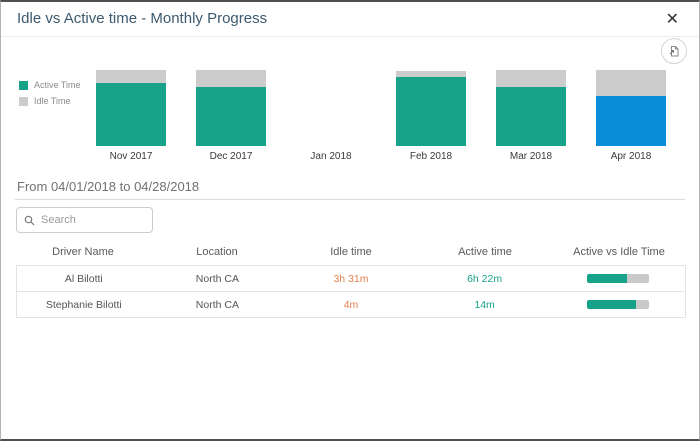 The width and height of the screenshot is (700, 441). I want to click on idle-time-swatch, so click(23, 101).